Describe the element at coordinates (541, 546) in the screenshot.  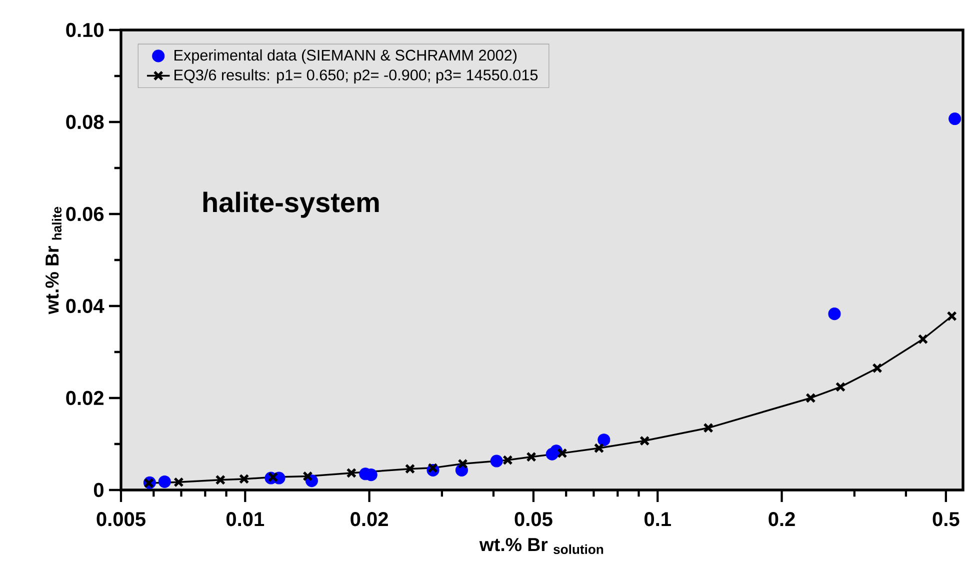
I see `x-axis-title: wt.% Br $_{solution}$` at that location.